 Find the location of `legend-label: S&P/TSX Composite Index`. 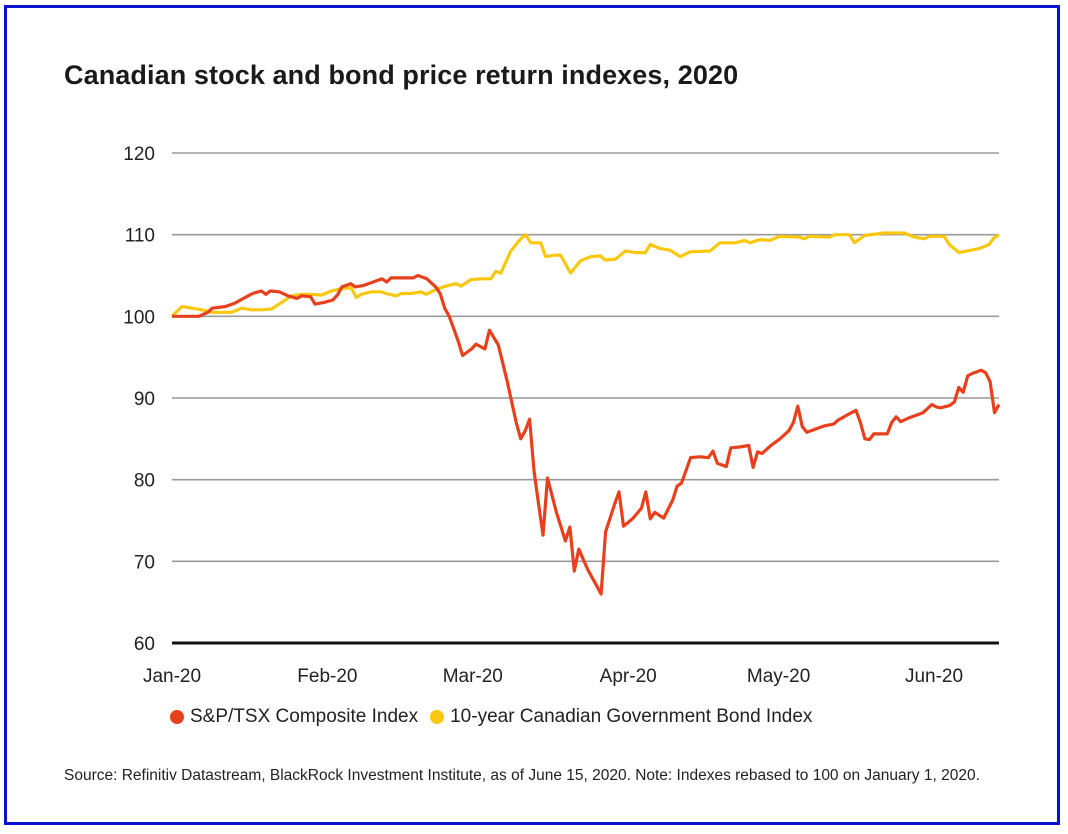

legend-label: S&P/TSX Composite Index is located at coordinates (304, 716).